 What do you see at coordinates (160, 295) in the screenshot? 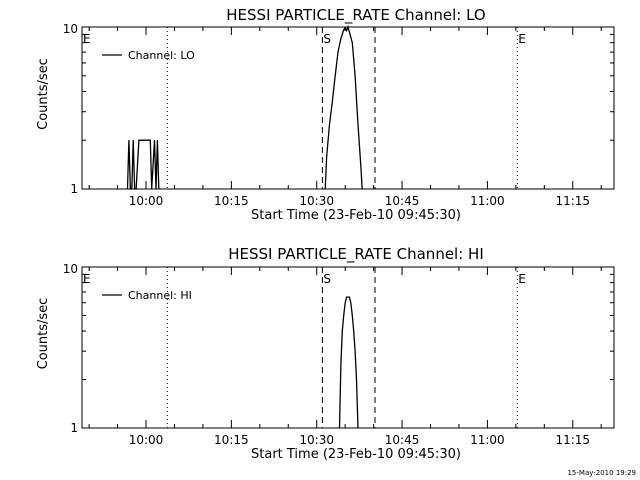
I see `legend-label: Channel: HI` at bounding box center [160, 295].